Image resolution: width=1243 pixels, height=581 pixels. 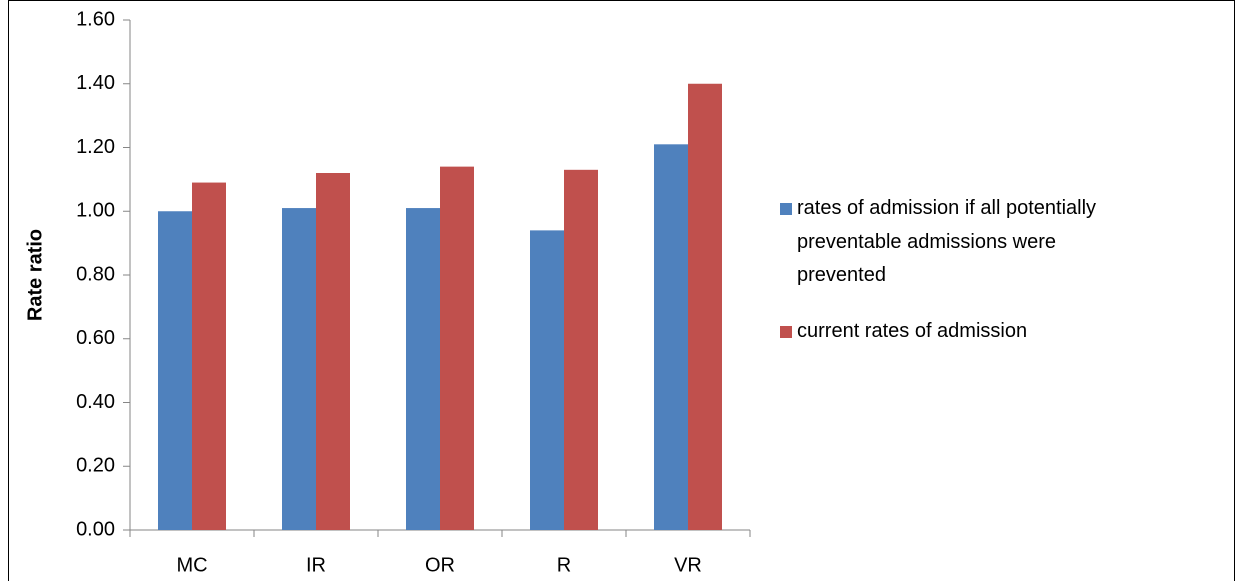 What do you see at coordinates (316, 565) in the screenshot?
I see `x-tick-label: IR` at bounding box center [316, 565].